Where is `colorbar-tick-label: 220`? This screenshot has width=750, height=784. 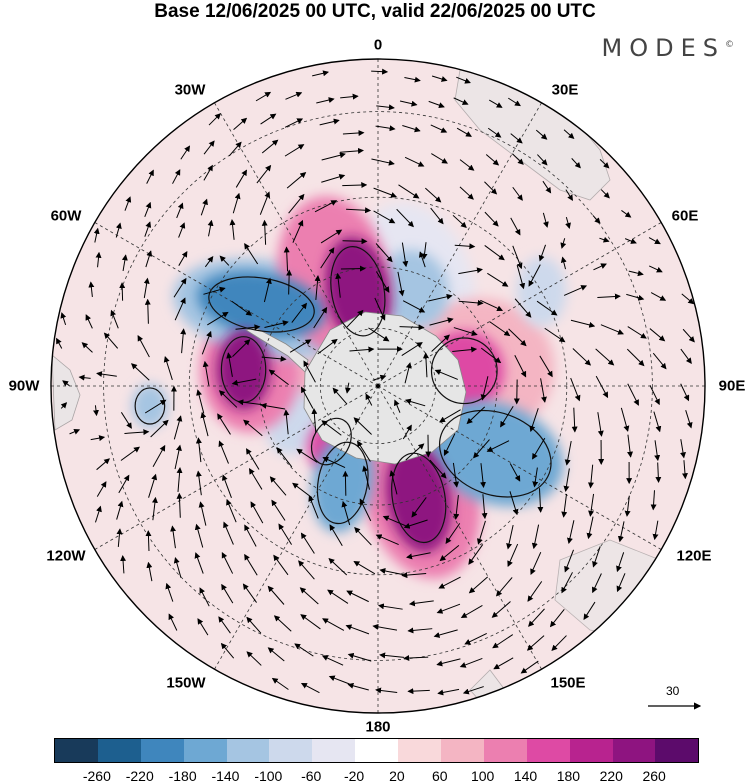 colorbar-tick-label: 220 is located at coordinates (611, 776).